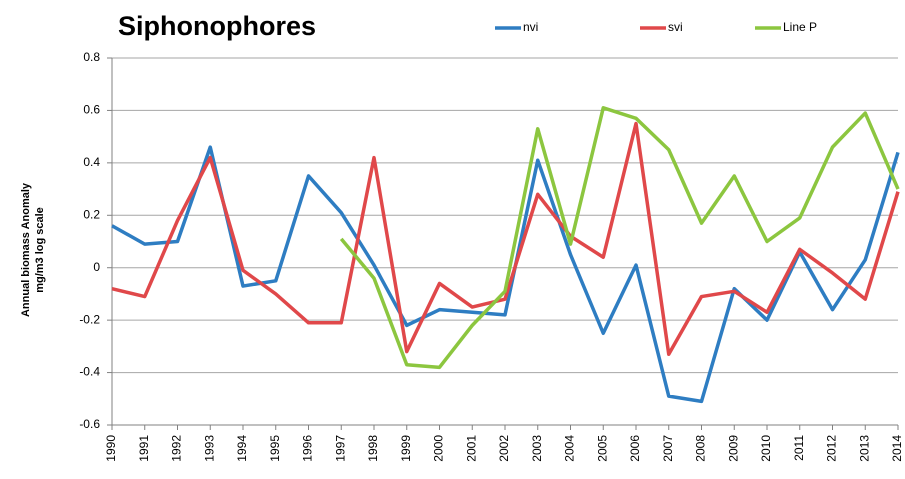 This screenshot has height=479, width=905. Describe the element at coordinates (766, 448) in the screenshot. I see `x-tick-label: 2010` at that location.